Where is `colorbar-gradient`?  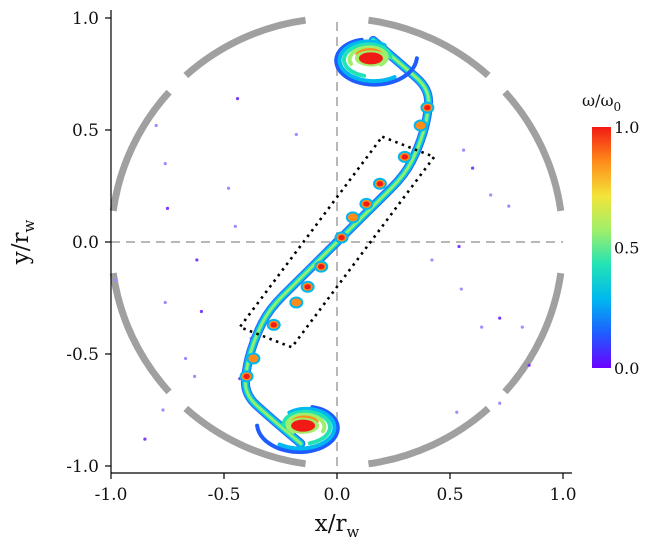
colorbar-gradient is located at coordinates (601, 247).